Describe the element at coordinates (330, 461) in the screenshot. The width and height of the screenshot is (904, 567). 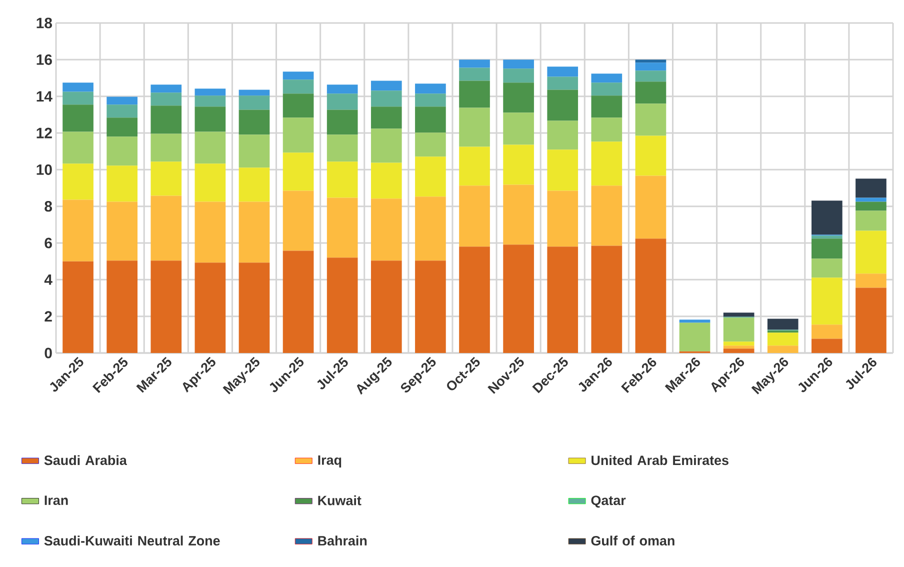
I see `legend-label: Iraq` at that location.